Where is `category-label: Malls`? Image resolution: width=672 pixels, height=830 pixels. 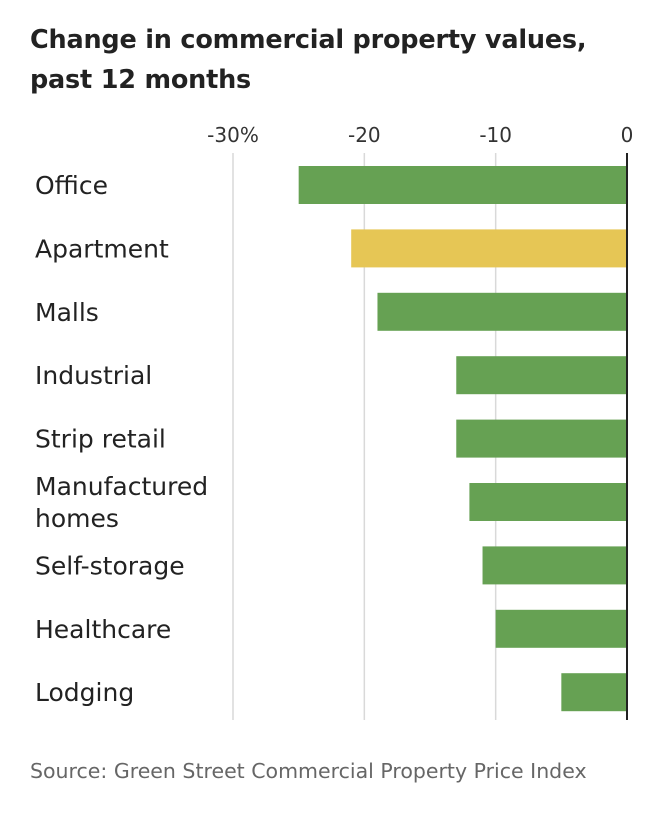
category-label: Malls is located at coordinates (67, 312).